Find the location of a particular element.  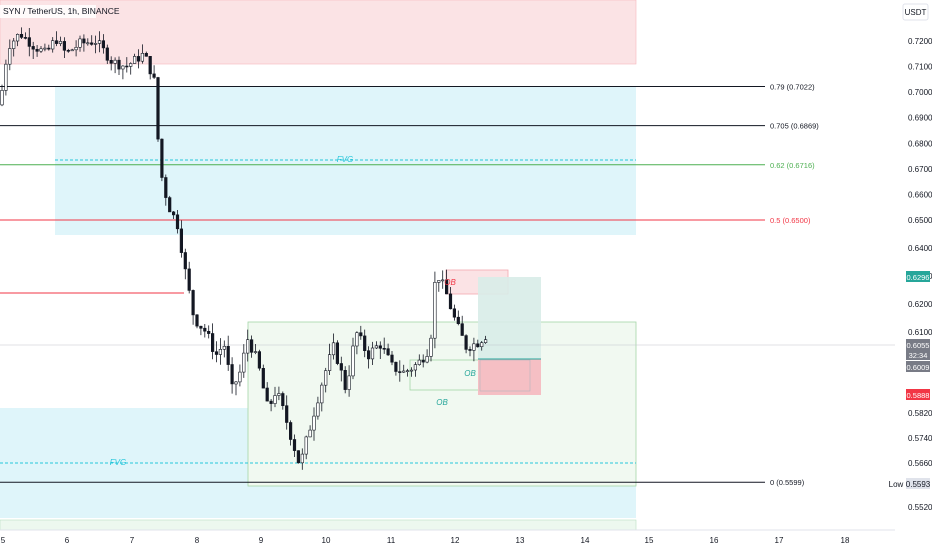

x-tick-label: 7 is located at coordinates (132, 540).